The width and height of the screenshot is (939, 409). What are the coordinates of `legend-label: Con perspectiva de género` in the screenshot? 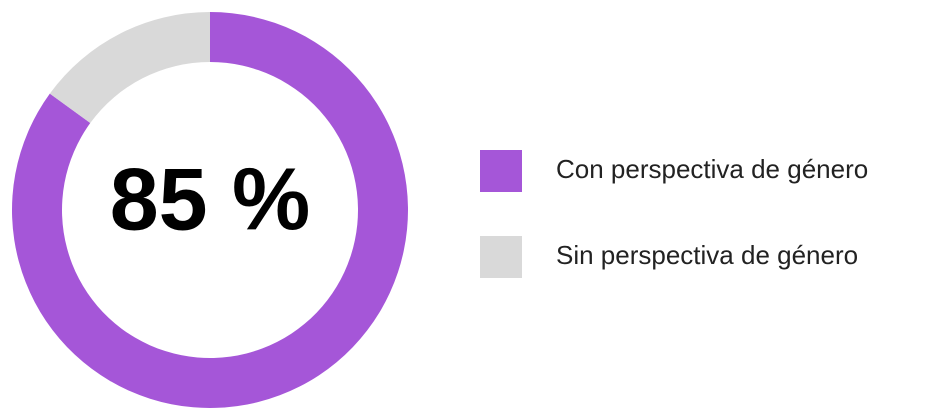 It's located at (712, 169).